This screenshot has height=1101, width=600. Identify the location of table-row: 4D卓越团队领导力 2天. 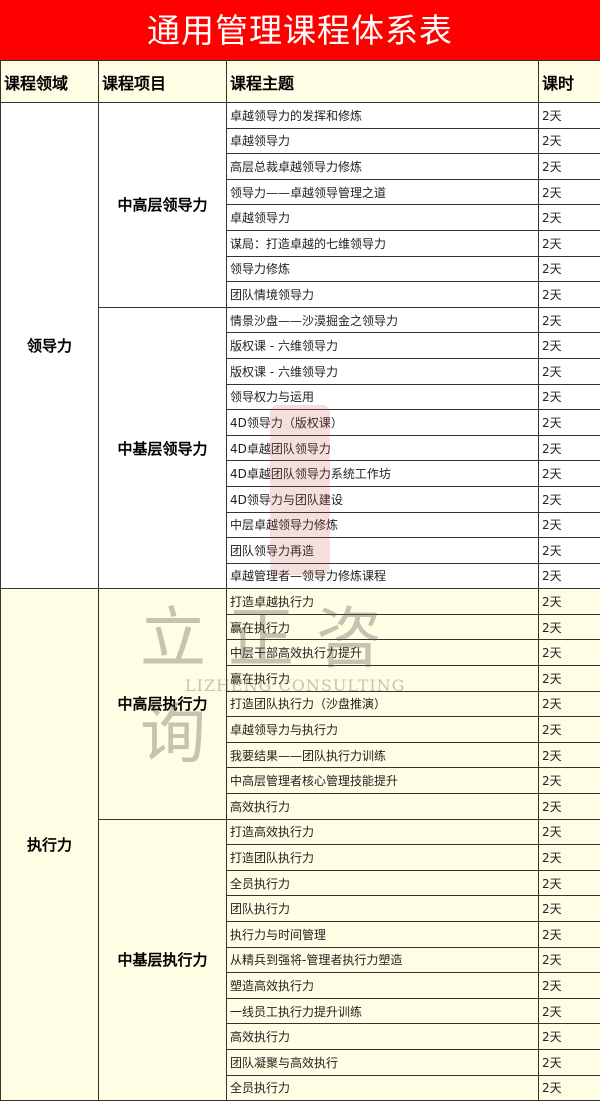
(300, 448).